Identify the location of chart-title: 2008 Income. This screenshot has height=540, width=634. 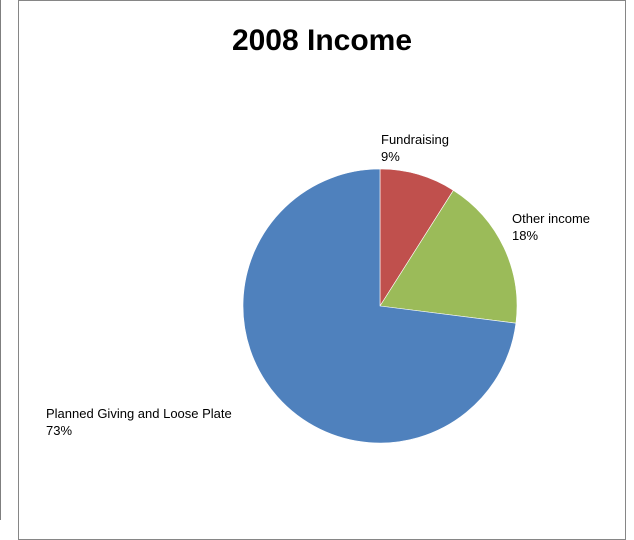
(322, 40).